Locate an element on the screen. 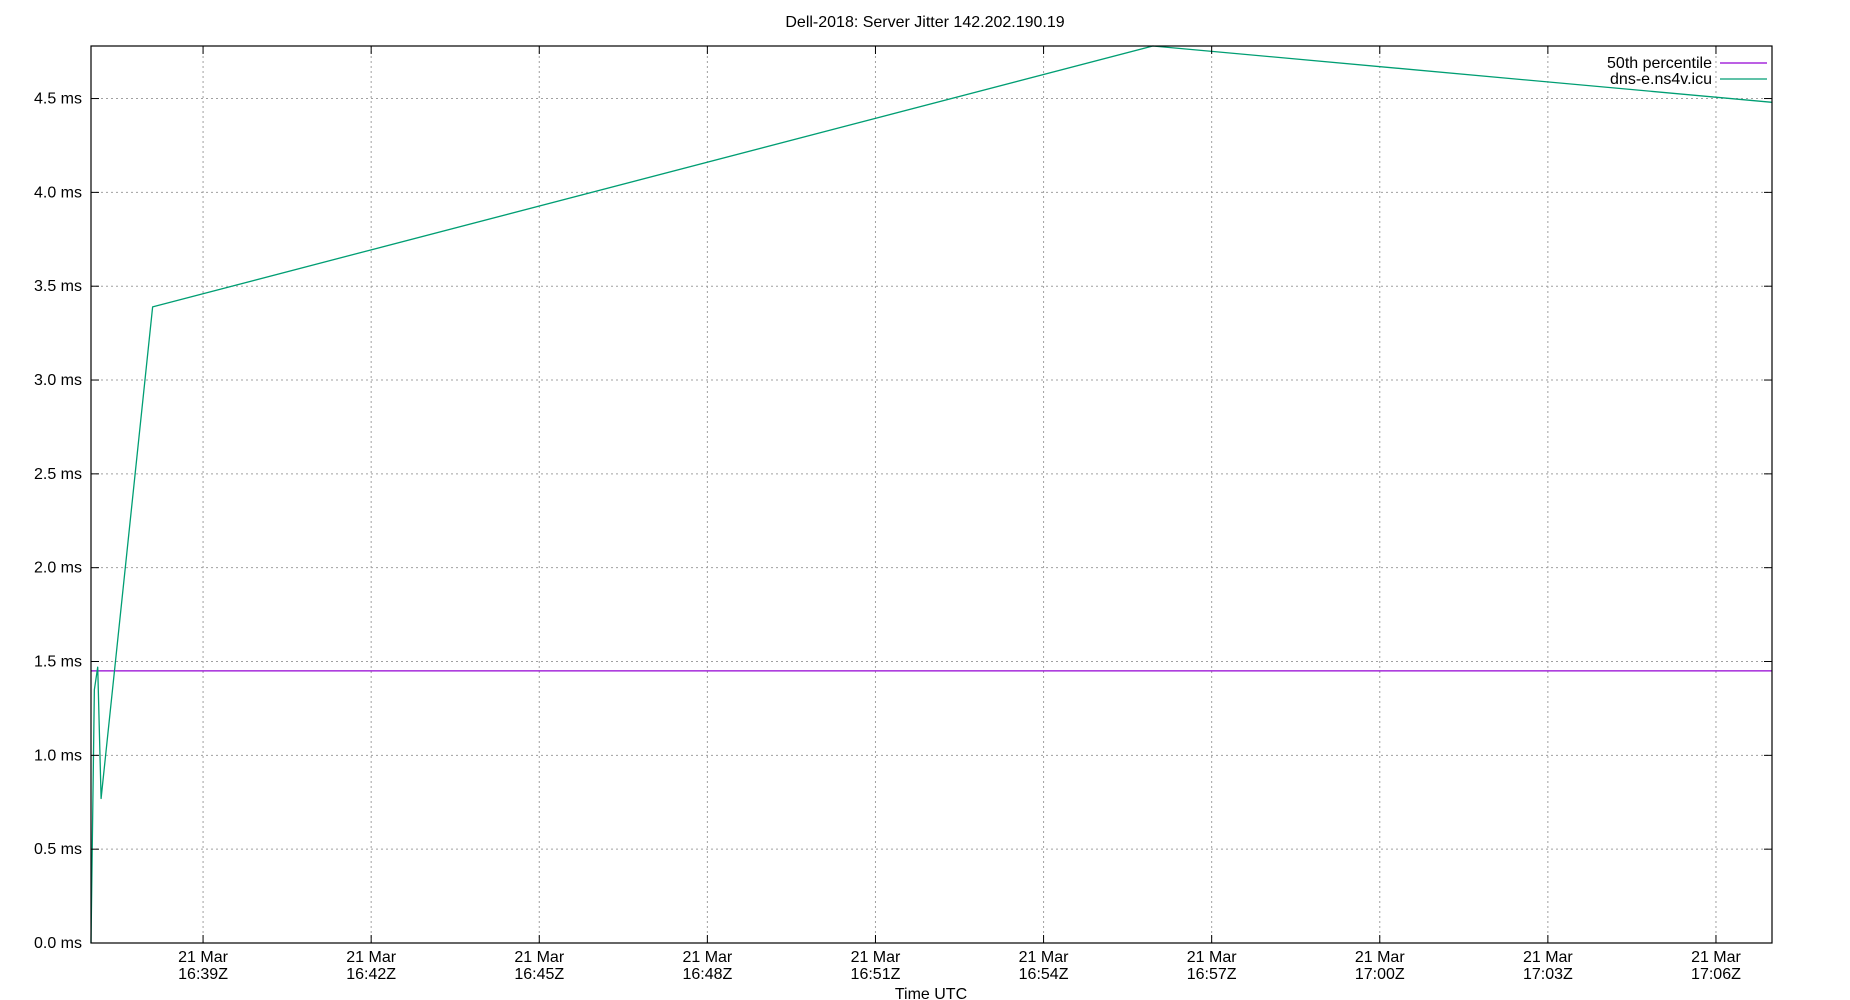 This screenshot has height=1000, width=1850. x-tick-time-label: 16:39Z is located at coordinates (203, 974).